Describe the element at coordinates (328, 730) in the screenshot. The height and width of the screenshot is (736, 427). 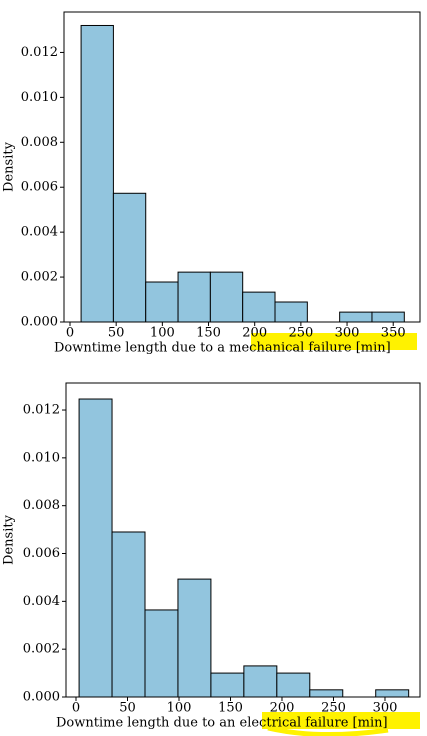
I see `highlight-stroke` at that location.